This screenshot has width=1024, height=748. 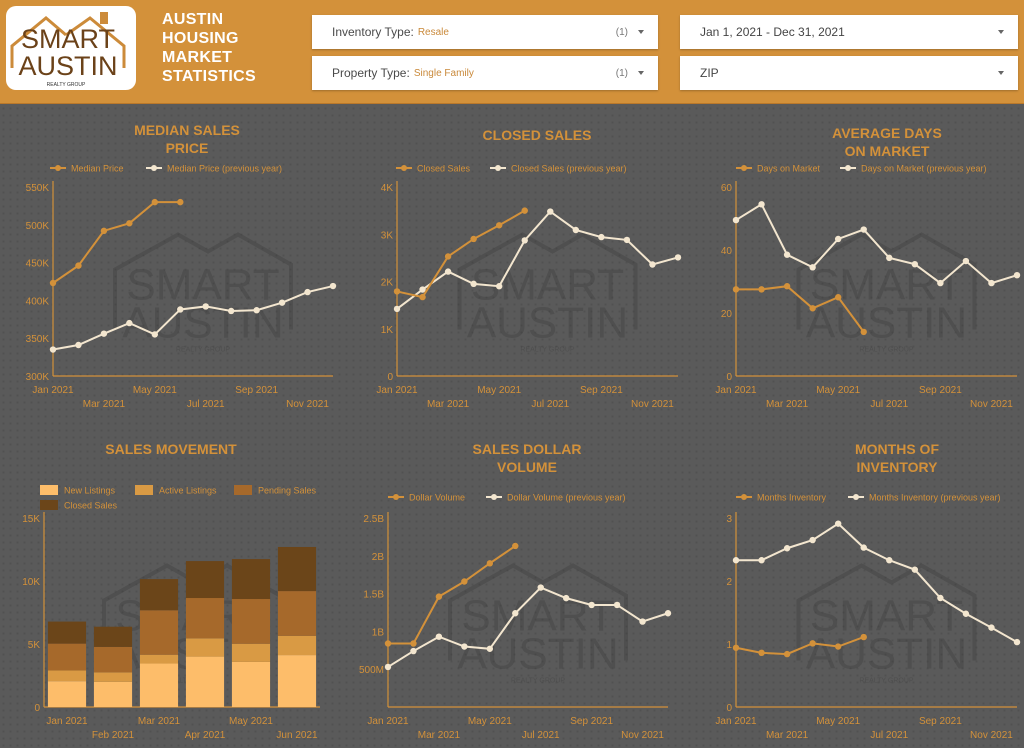 What do you see at coordinates (485, 73) in the screenshot?
I see `property-type-dropdown: Property Type: Single Family (1)` at bounding box center [485, 73].